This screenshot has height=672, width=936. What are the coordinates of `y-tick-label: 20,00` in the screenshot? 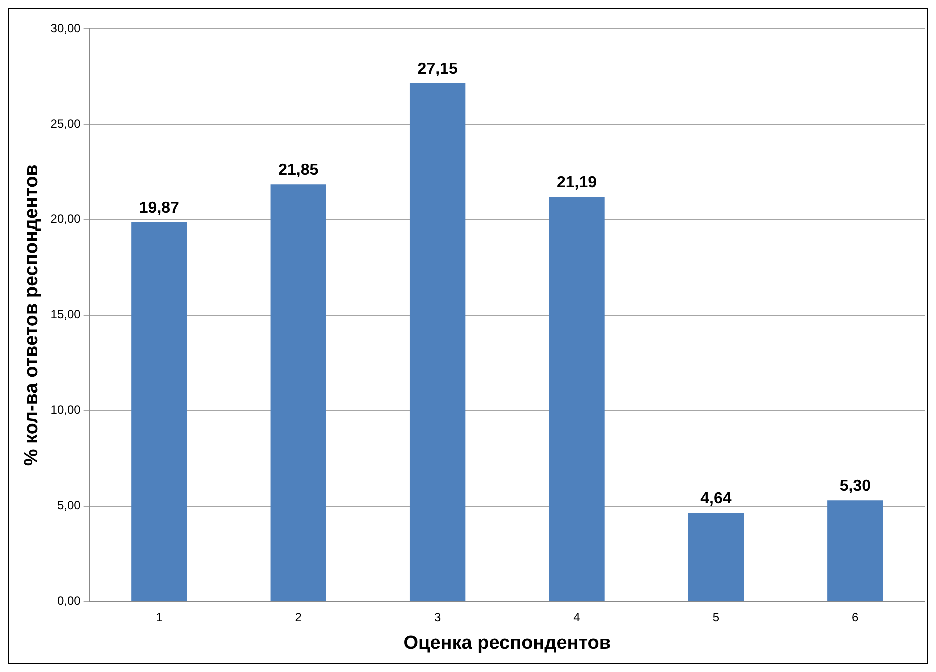 It's located at (66, 219).